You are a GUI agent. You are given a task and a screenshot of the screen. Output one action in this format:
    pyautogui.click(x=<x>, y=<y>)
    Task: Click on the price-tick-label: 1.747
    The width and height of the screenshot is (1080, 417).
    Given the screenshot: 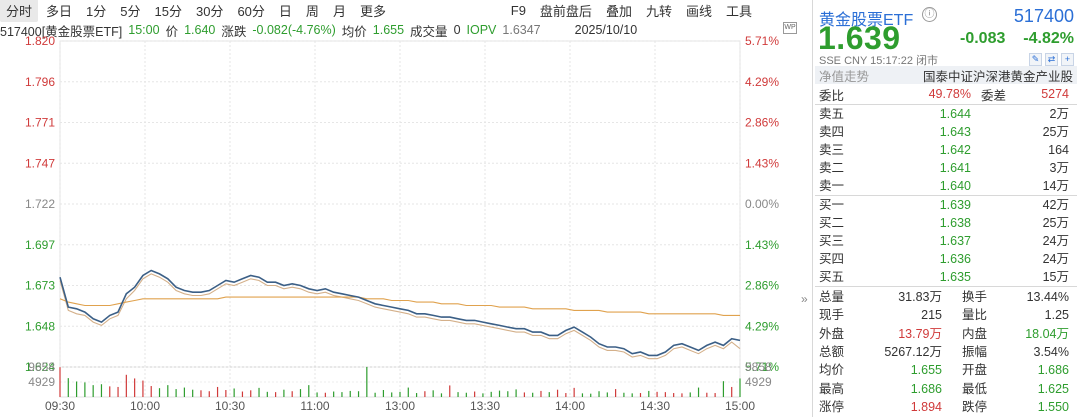 What is the action you would take?
    pyautogui.click(x=40, y=163)
    